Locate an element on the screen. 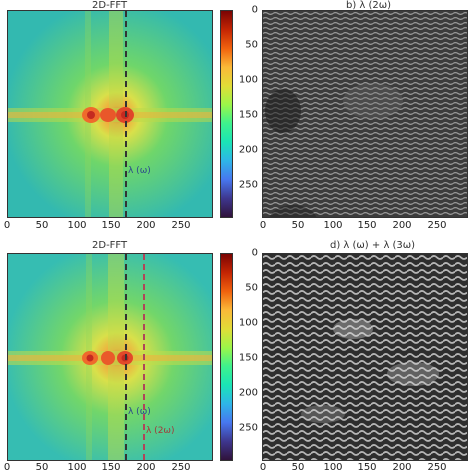 This screenshot has width=474, height=474. annotation-2omega: λ (2ω) is located at coordinates (160, 431).